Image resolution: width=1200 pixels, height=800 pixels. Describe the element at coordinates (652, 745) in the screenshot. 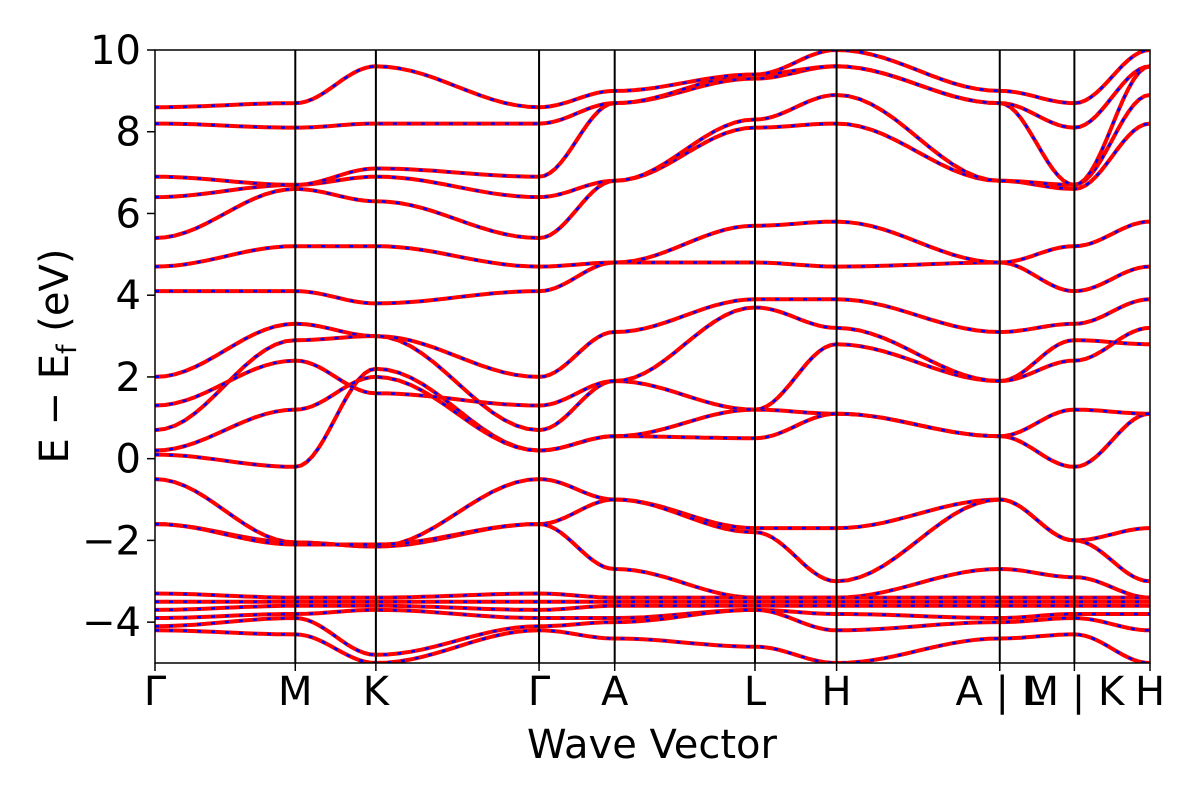

I see `x-axis-title: Wave Vector` at that location.